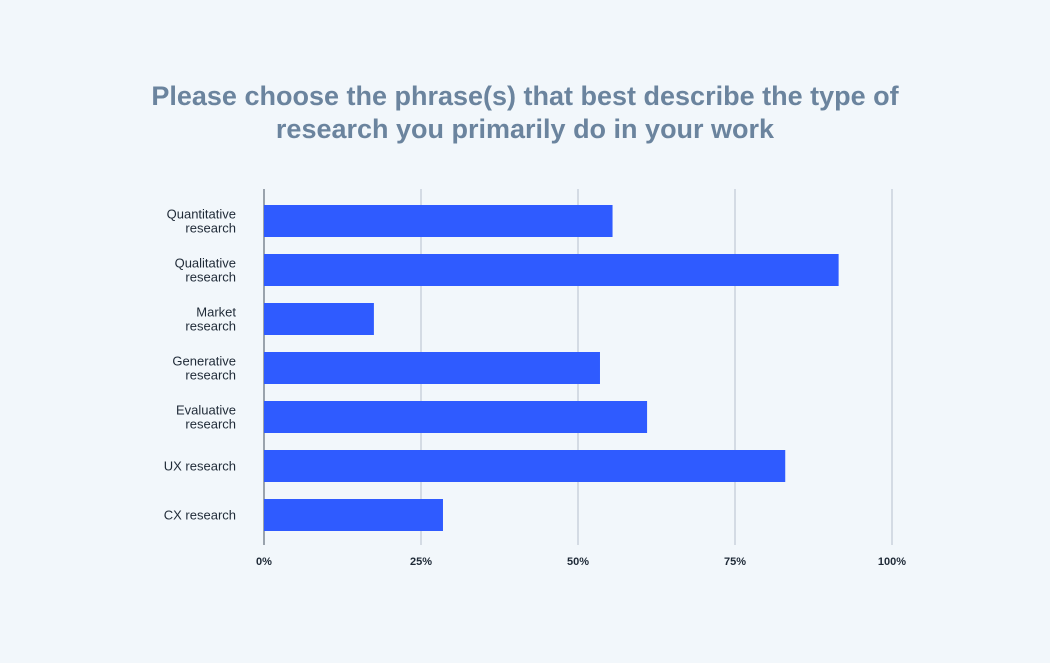 The width and height of the screenshot is (1050, 663). I want to click on category-label: UX research, so click(200, 466).